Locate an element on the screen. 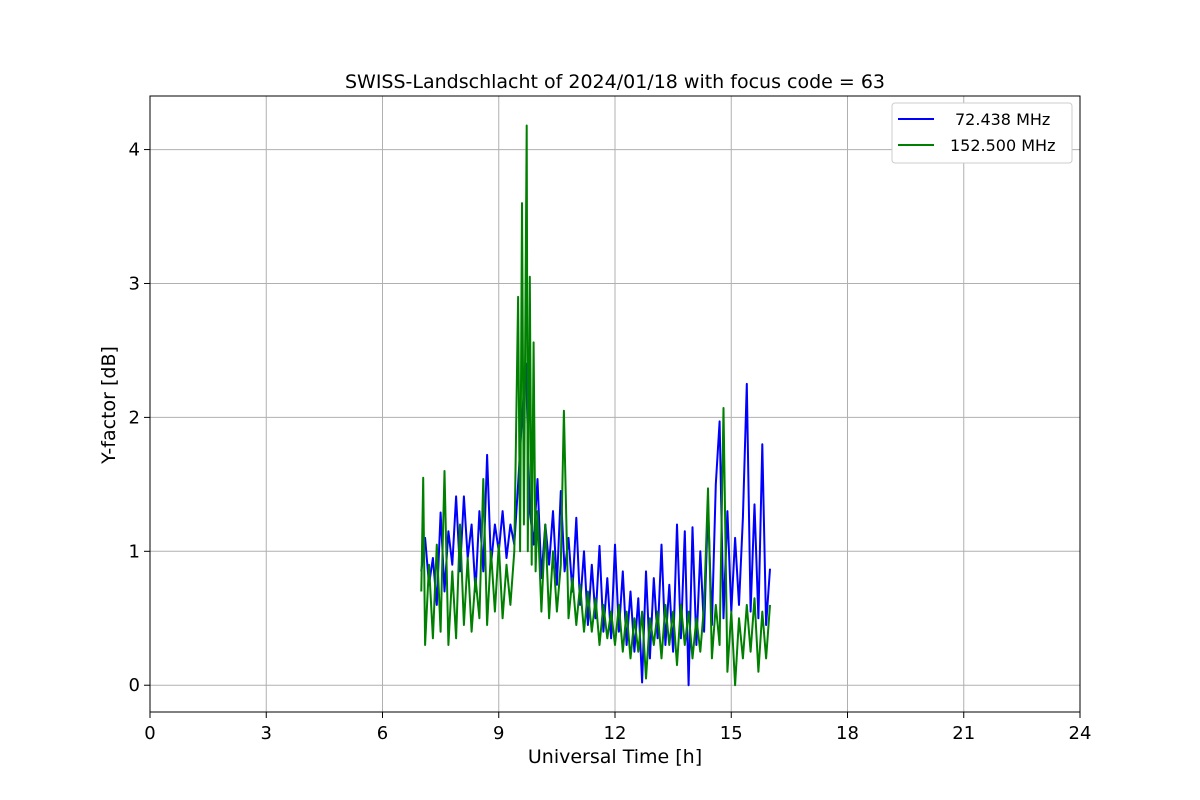  x-tick-label: 3 is located at coordinates (266, 733).